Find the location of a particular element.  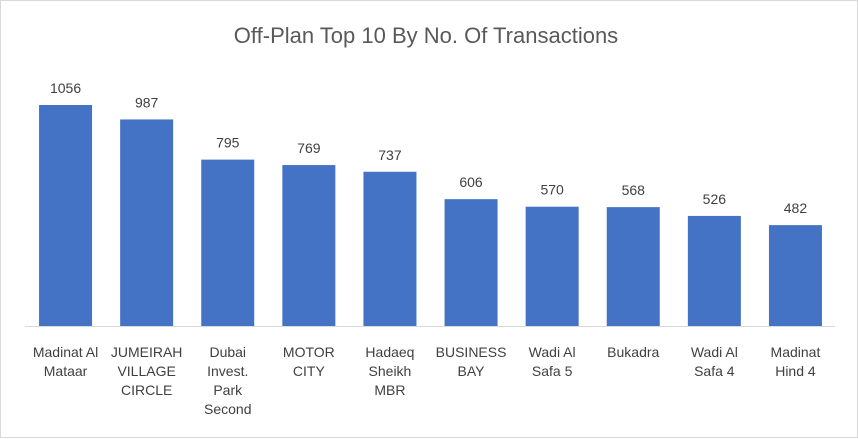

chart-title: Off-Plan Top 10 By No. Of Transactions is located at coordinates (426, 35).